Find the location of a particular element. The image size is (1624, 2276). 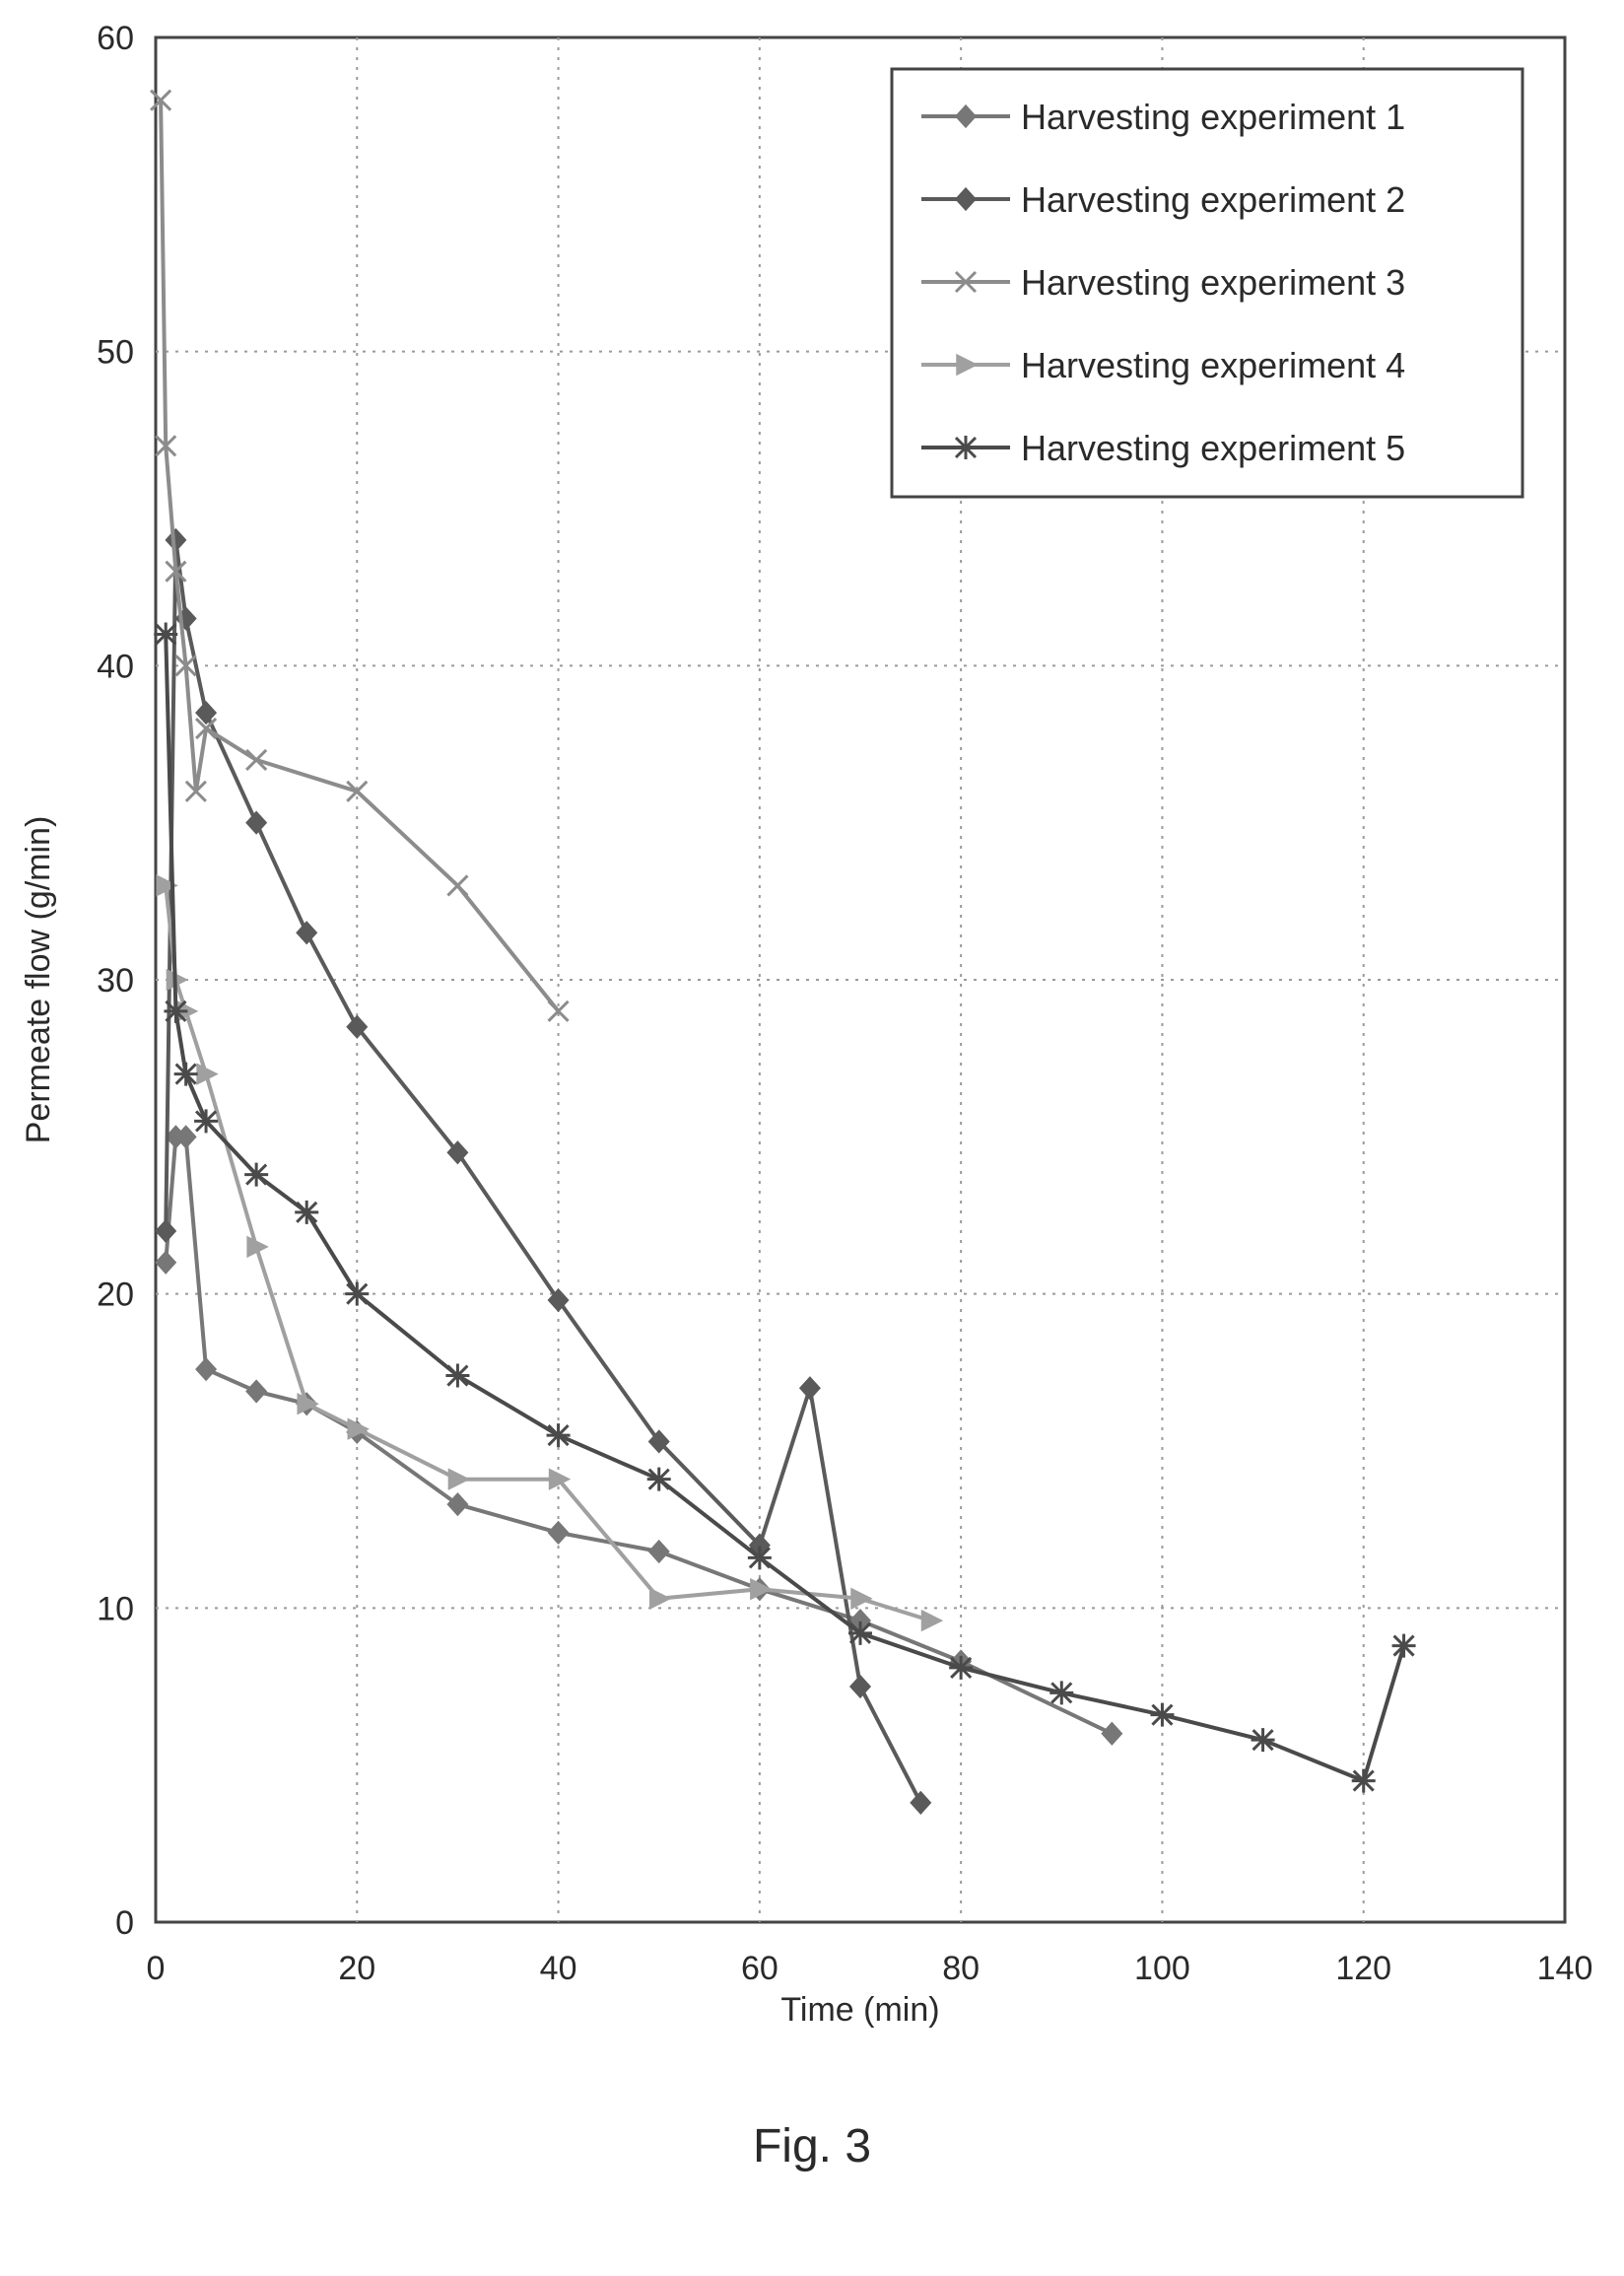

x-tick-label: 20 is located at coordinates (357, 1968).